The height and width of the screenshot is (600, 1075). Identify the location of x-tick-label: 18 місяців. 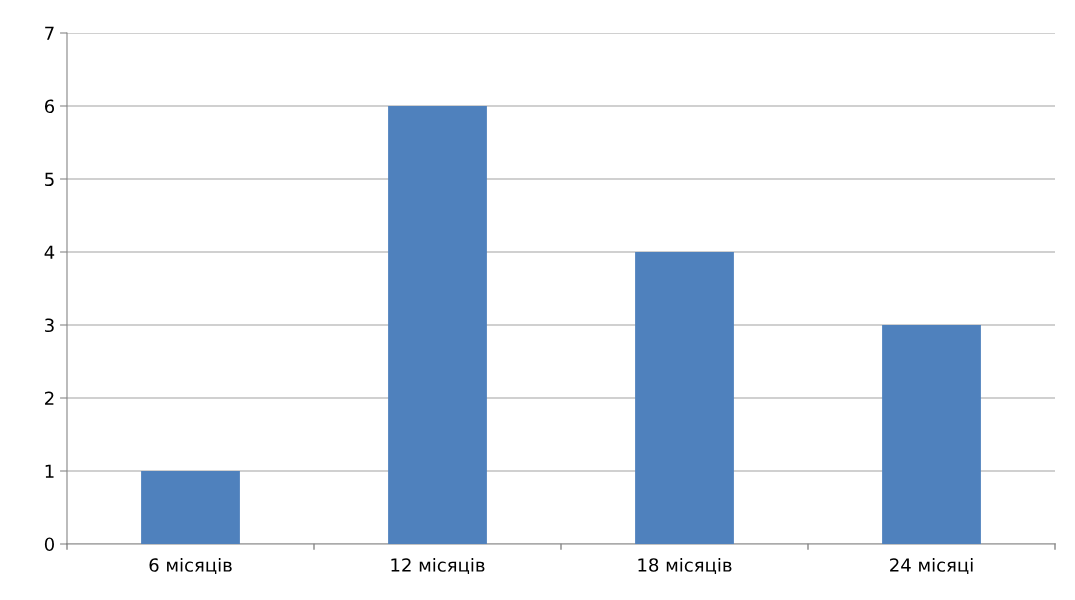
(685, 566).